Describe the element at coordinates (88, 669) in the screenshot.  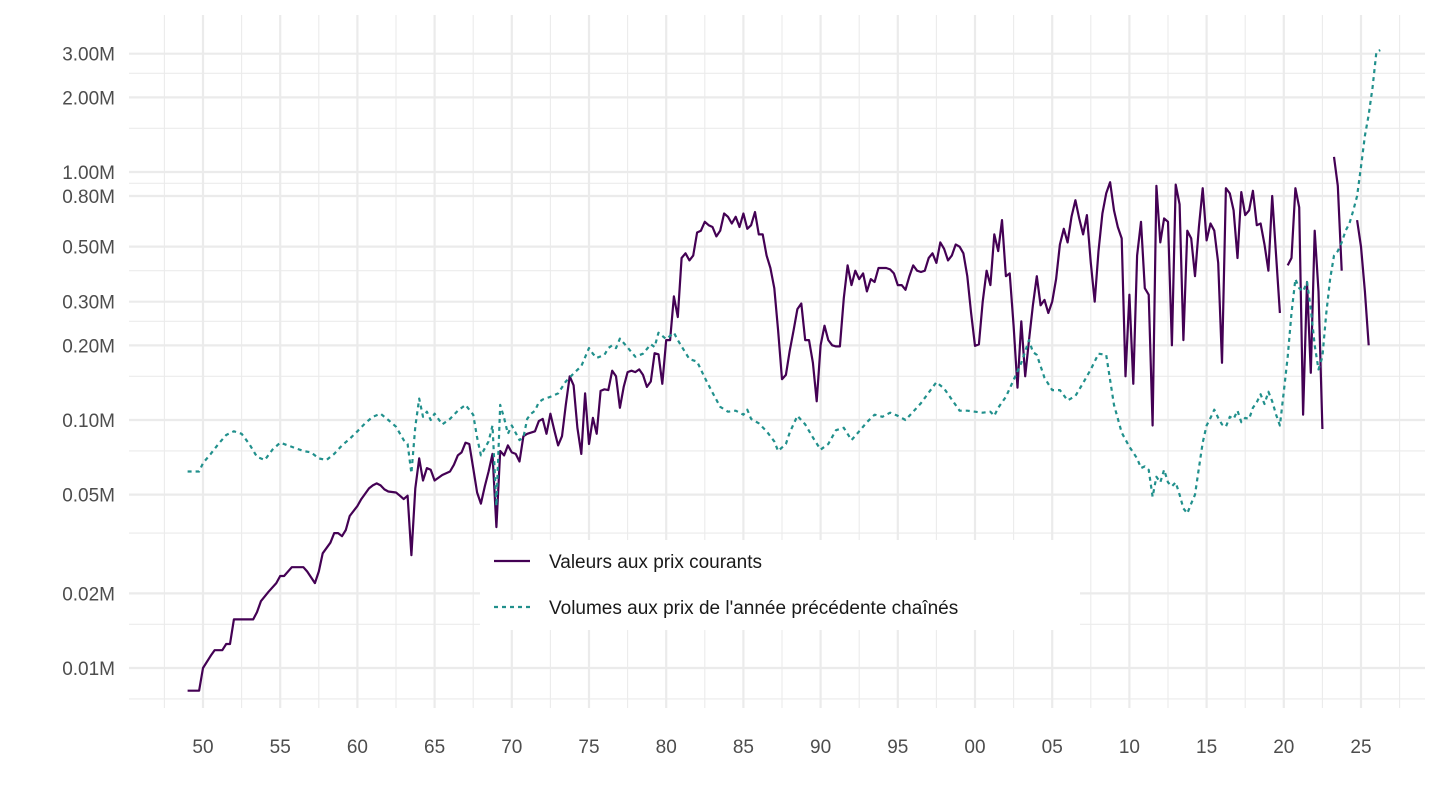
I see `y-tick-label: 0.01M` at that location.